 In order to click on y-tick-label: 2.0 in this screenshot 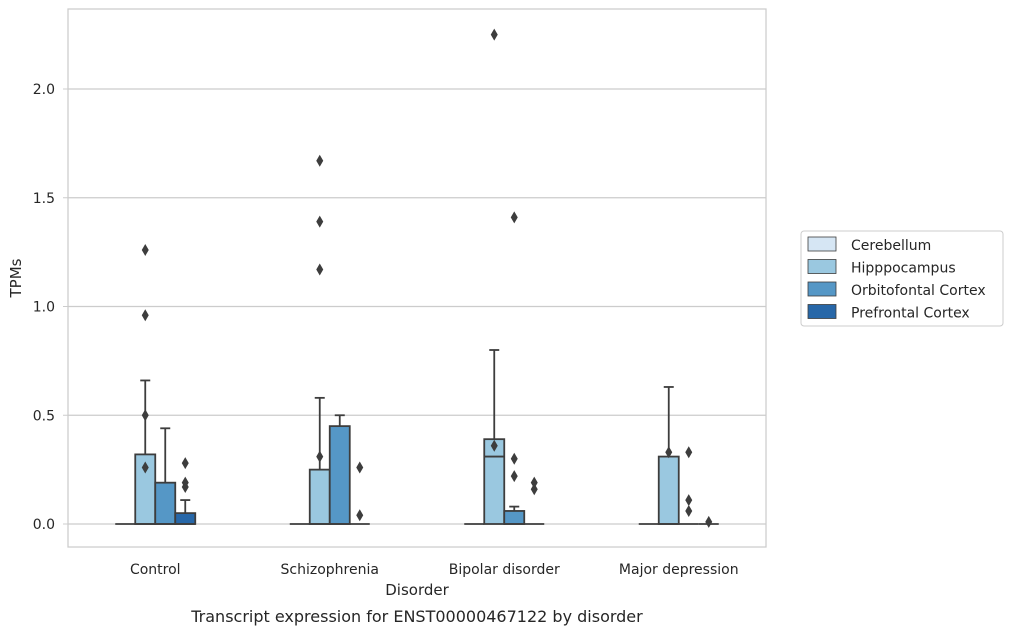, I will do `click(44, 90)`.